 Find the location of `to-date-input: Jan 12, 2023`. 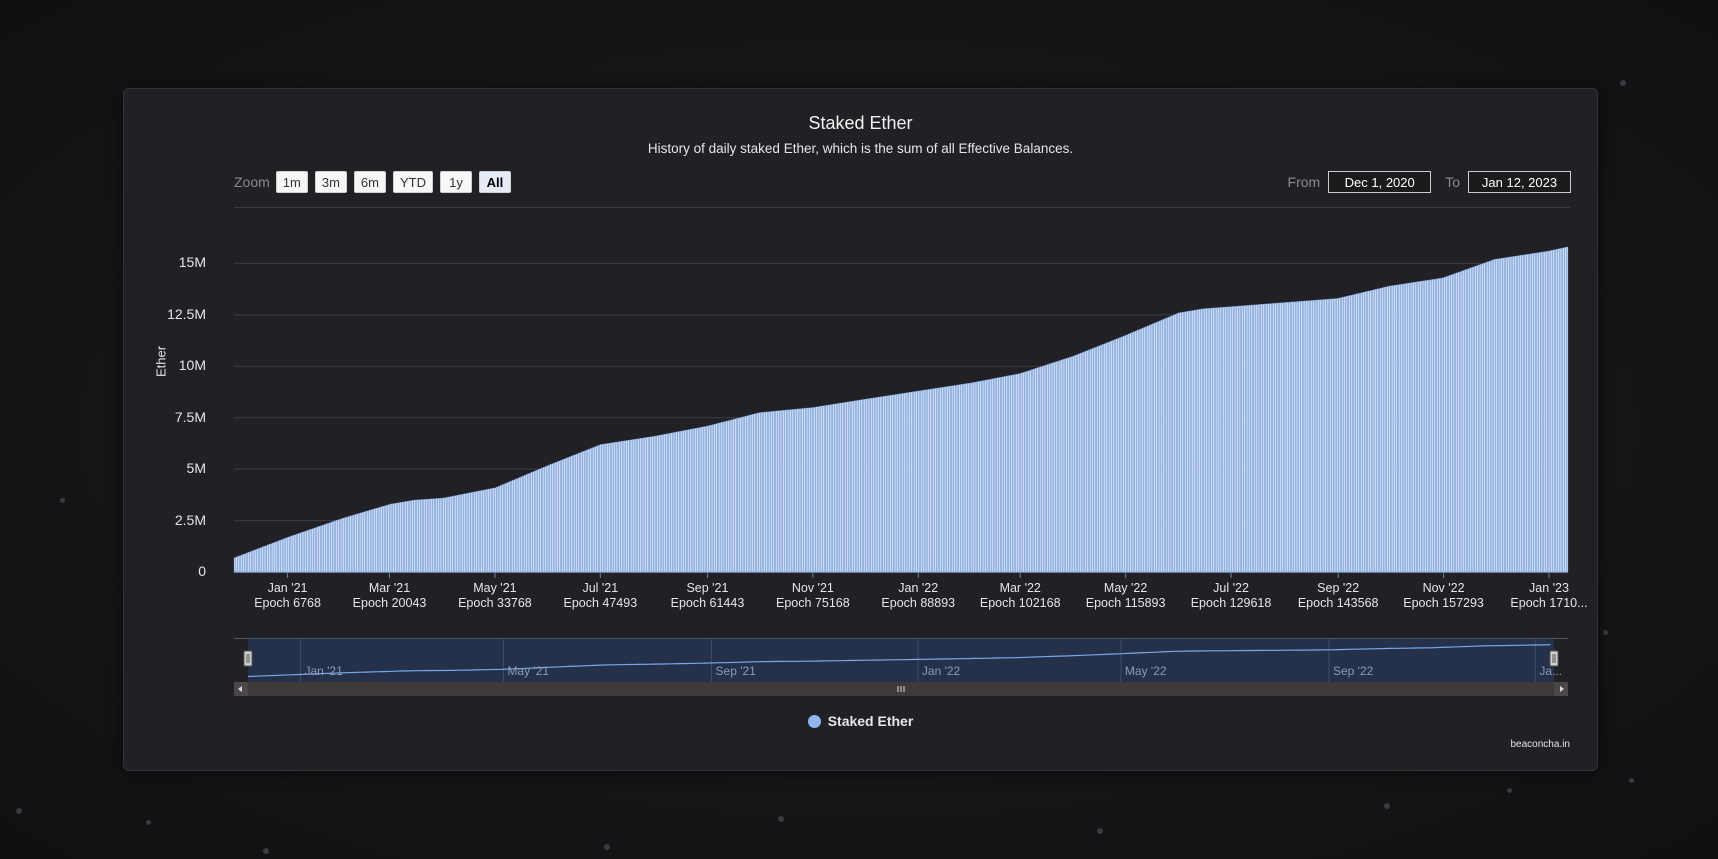

to-date-input: Jan 12, 2023 is located at coordinates (1519, 182).